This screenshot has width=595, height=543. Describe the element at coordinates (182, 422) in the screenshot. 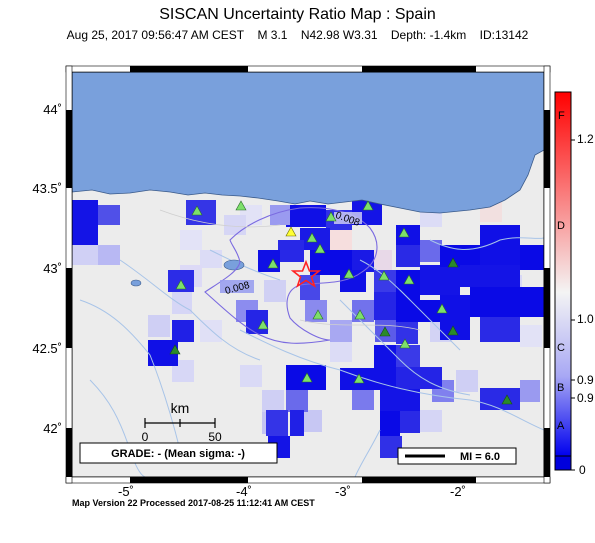

I see `scale-bar: km 0 50` at that location.